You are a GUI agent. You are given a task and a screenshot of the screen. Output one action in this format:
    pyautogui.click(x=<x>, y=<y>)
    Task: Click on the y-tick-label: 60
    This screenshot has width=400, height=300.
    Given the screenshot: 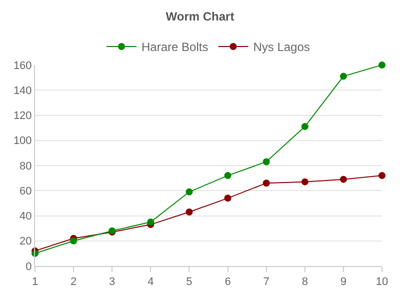 What is the action you would take?
    pyautogui.click(x=26, y=191)
    